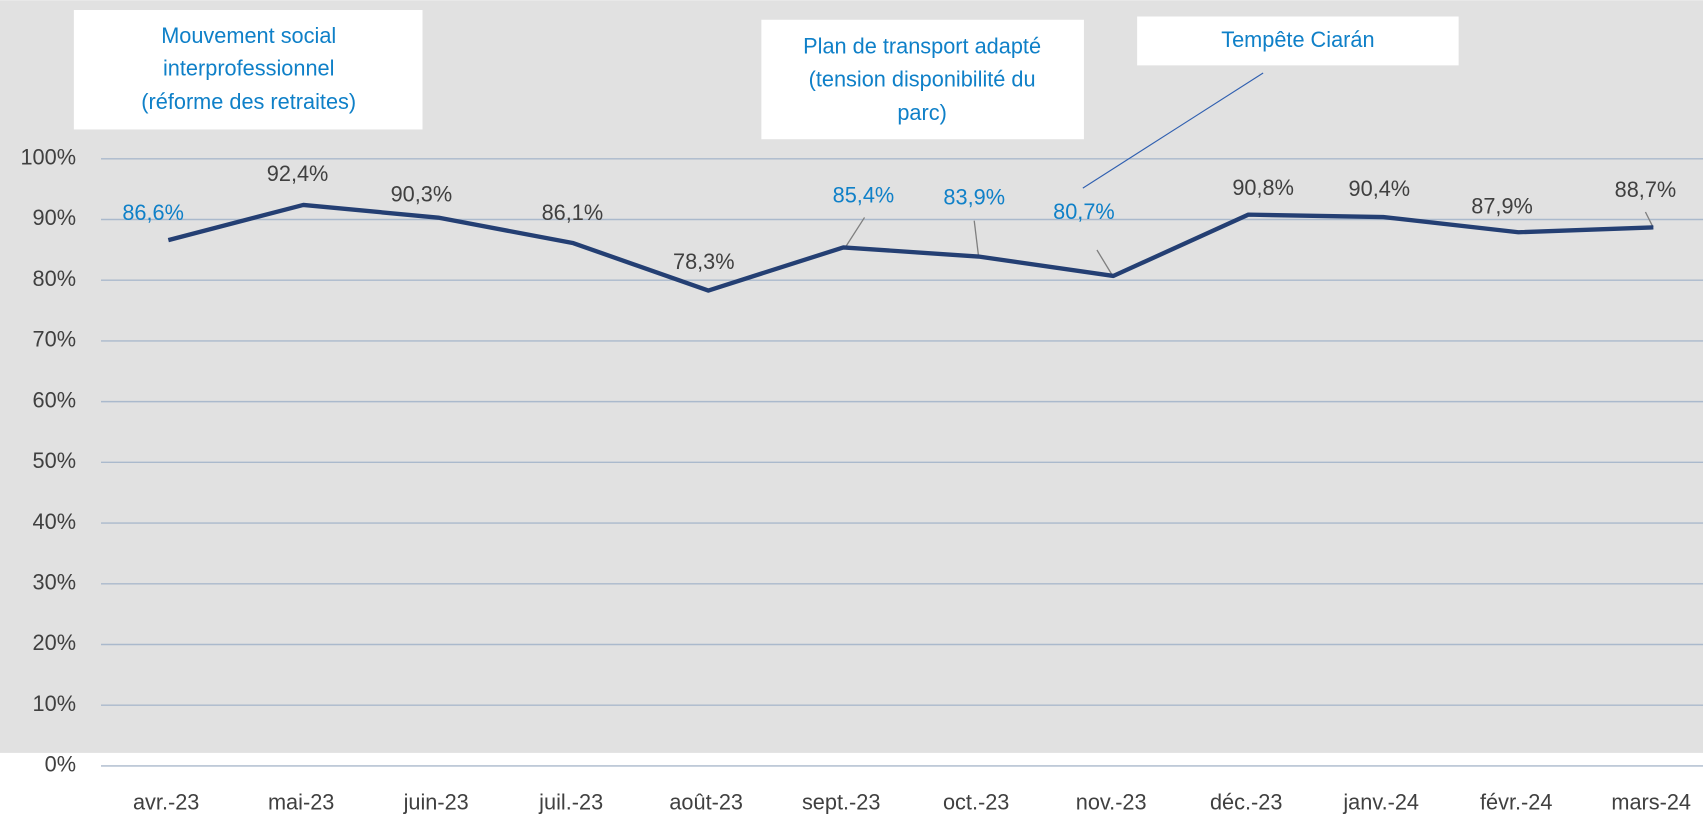 The height and width of the screenshot is (815, 1703). I want to click on data-label: 78,3%, so click(704, 261).